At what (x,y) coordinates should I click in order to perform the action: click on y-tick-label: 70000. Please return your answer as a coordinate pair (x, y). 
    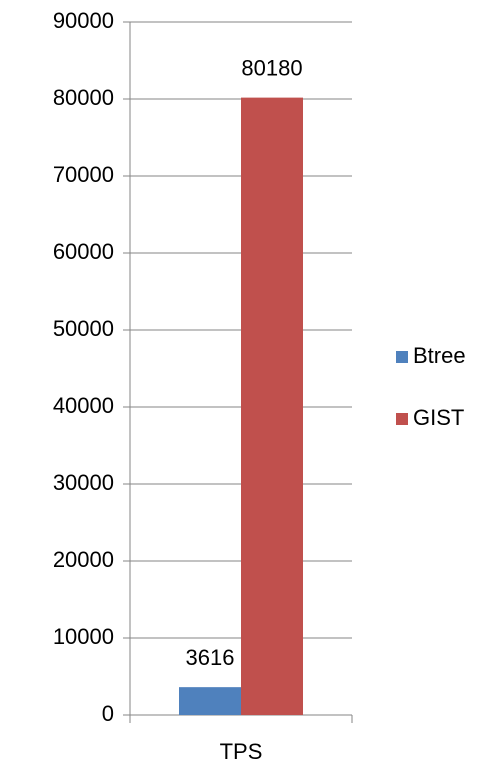
    Looking at the image, I should click on (83, 174).